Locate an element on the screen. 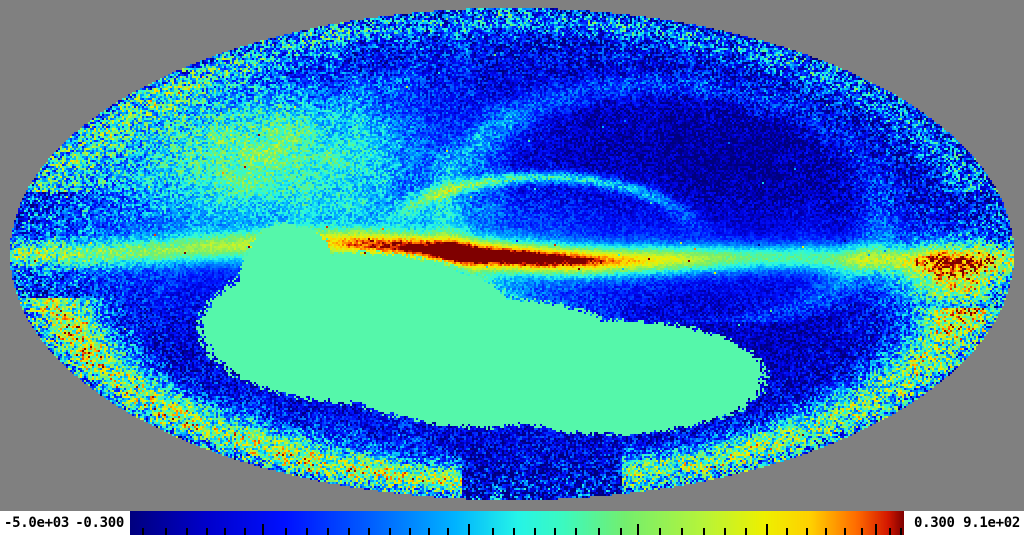  colorbar-left-labels: -5.0e+03 -0.300 is located at coordinates (65, 523).